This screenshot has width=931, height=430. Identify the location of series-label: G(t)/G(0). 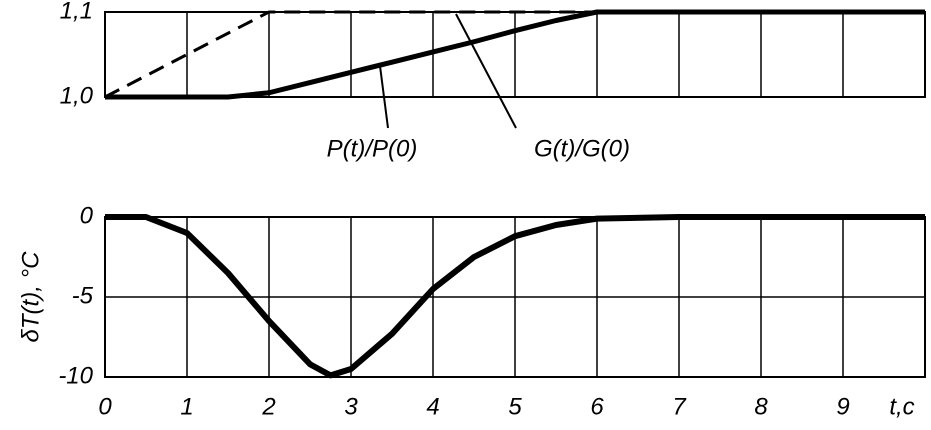
(582, 148).